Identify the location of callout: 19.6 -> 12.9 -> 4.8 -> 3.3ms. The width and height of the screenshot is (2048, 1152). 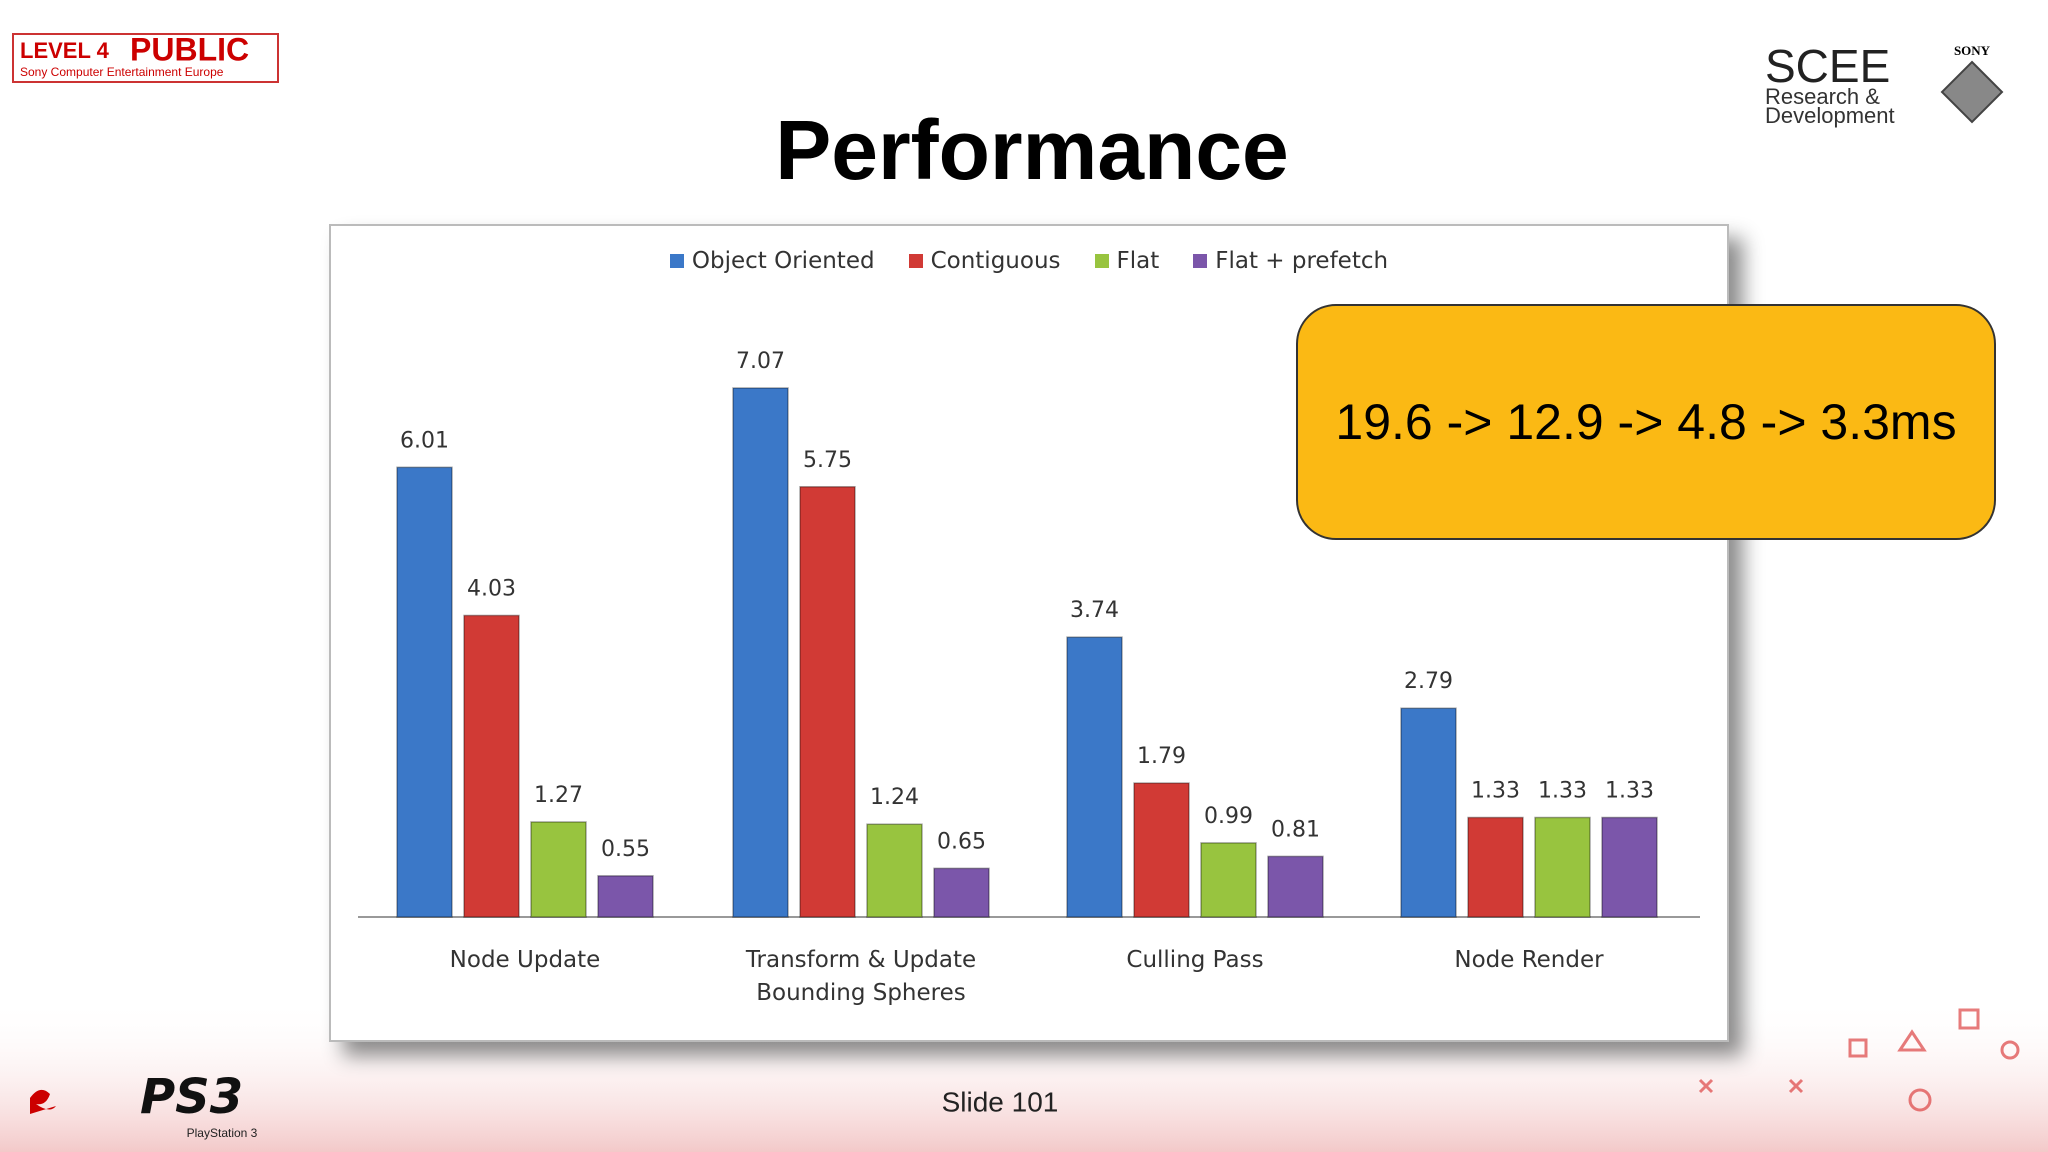
(1646, 422).